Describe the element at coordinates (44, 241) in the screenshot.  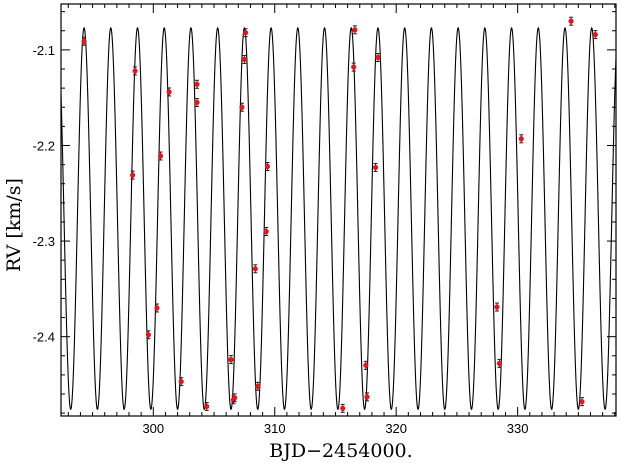
I see `y-tick-label: -2.3` at that location.